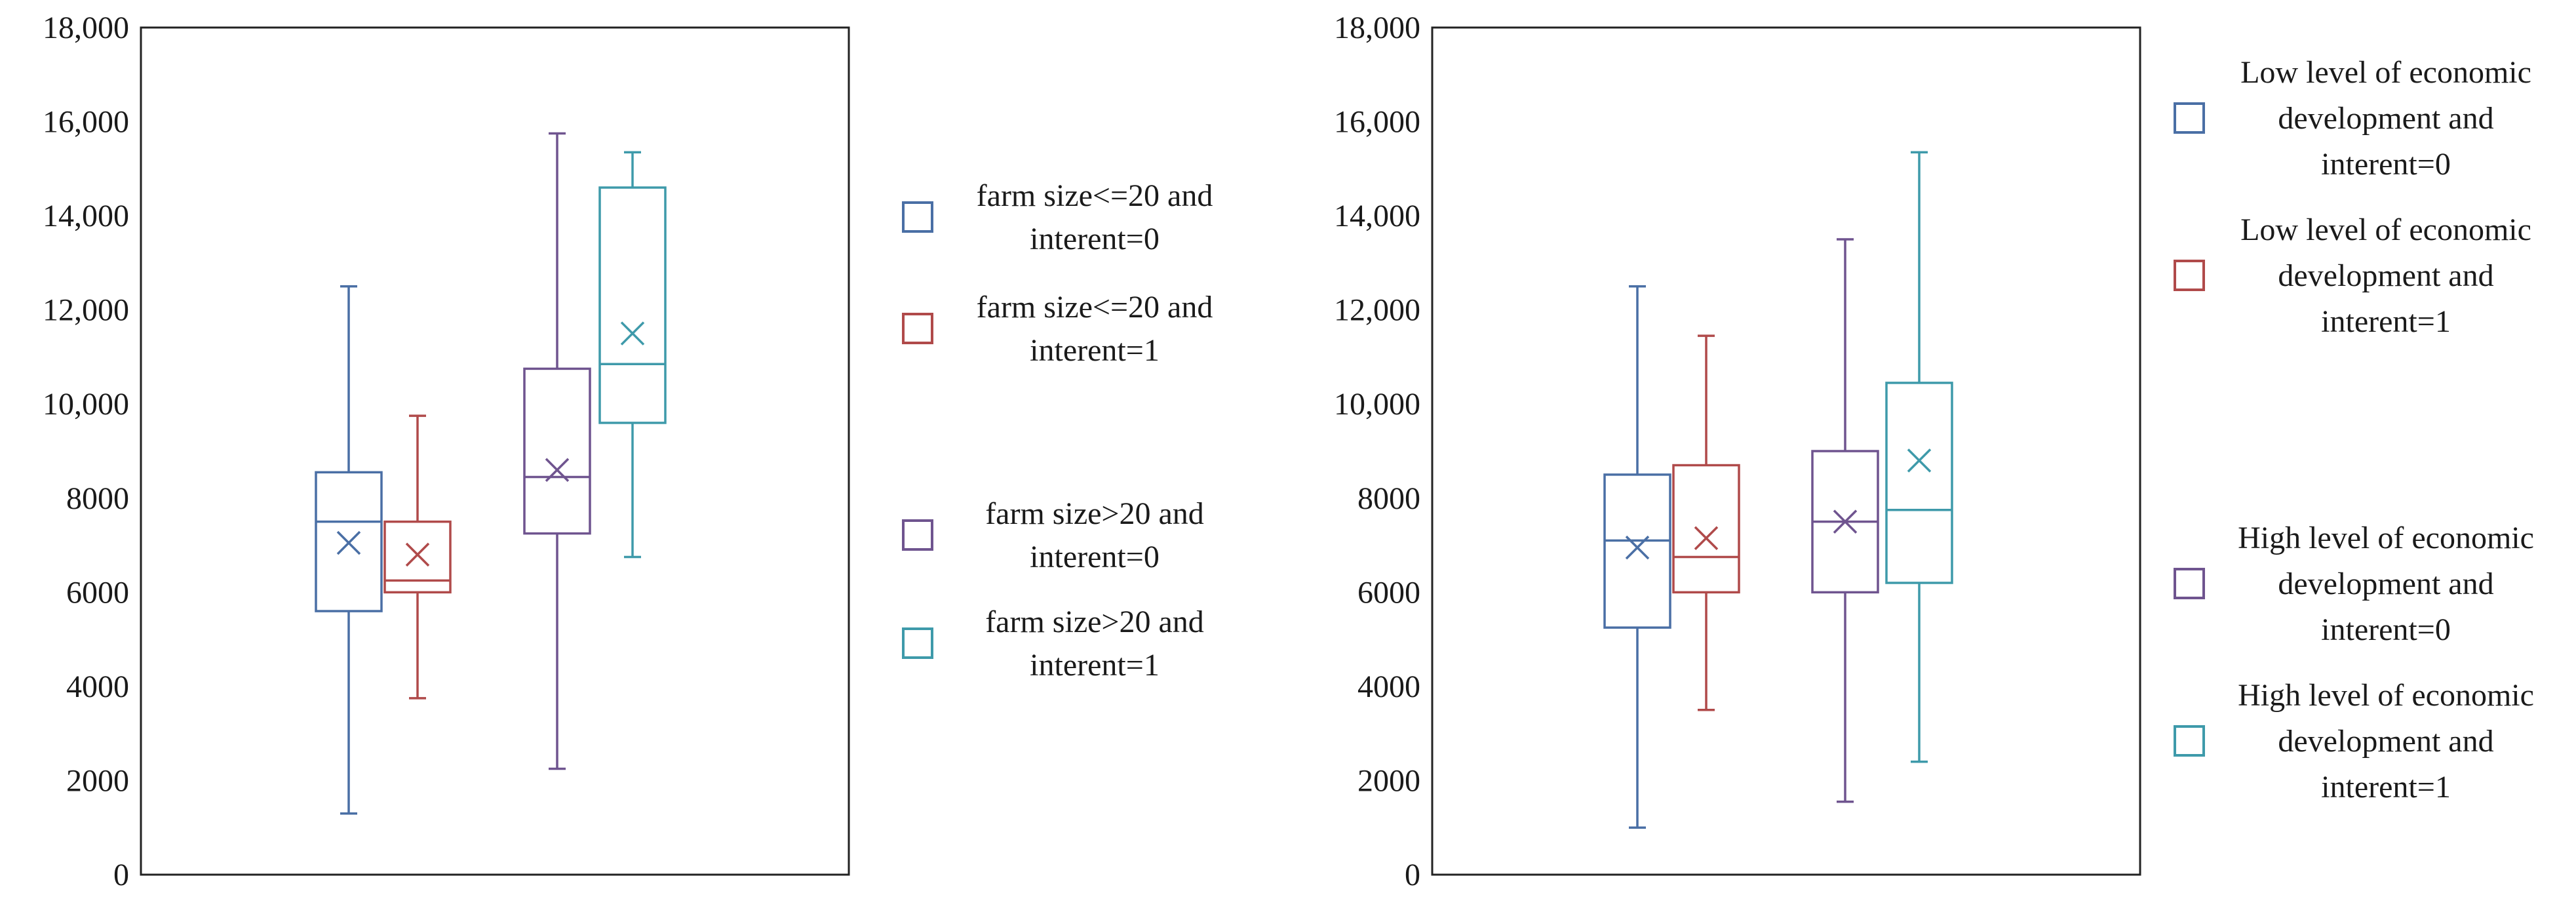  What do you see at coordinates (1057, 329) in the screenshot?
I see `legend-item-2: farm size<=20 and interent=1` at bounding box center [1057, 329].